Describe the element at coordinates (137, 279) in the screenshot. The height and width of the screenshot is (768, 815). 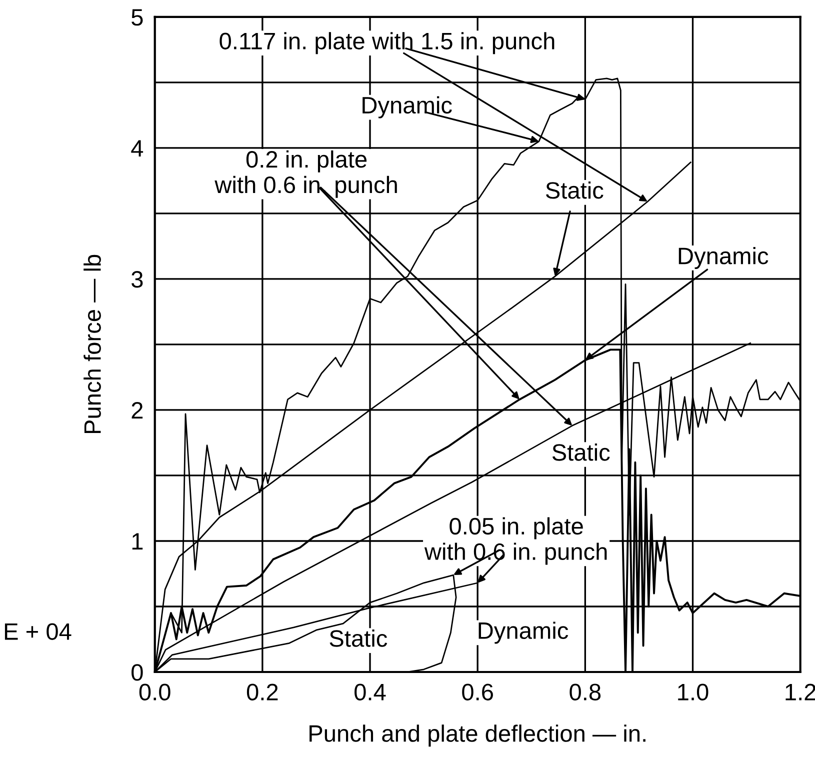
I see `y-tick-label: 3` at that location.